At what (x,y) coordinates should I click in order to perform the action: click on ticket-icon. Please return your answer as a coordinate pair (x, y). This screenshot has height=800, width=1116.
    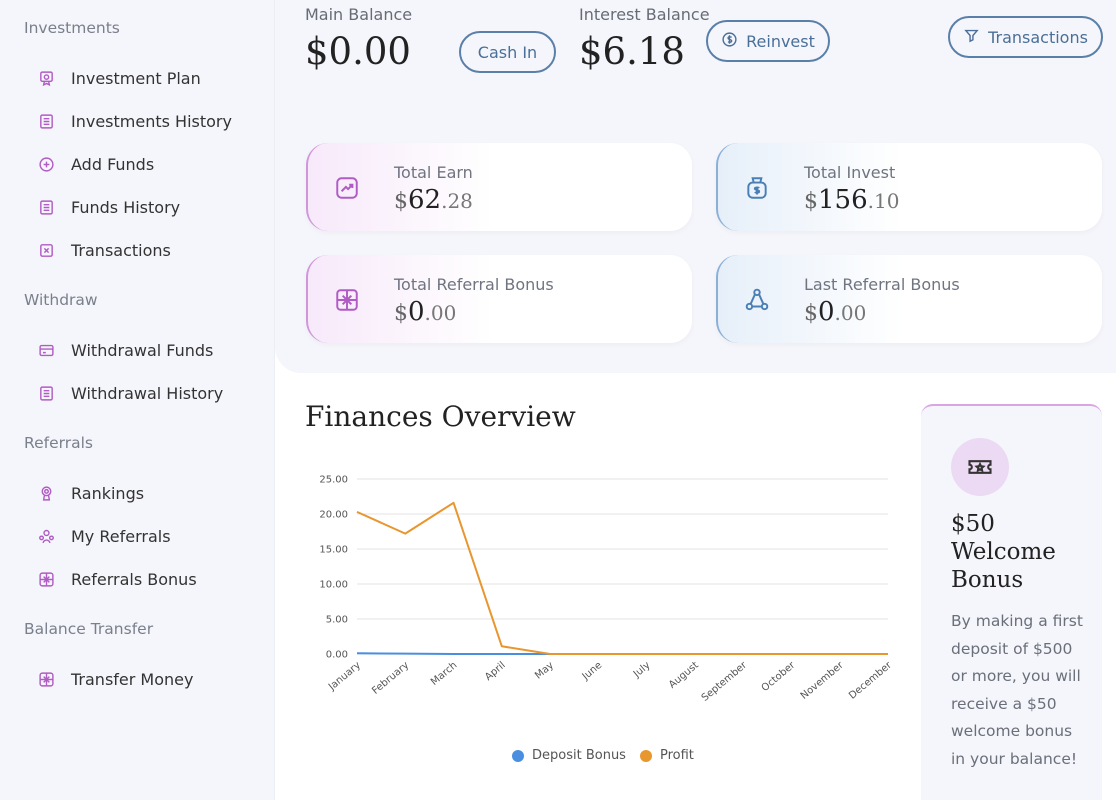
    Looking at the image, I should click on (980, 467).